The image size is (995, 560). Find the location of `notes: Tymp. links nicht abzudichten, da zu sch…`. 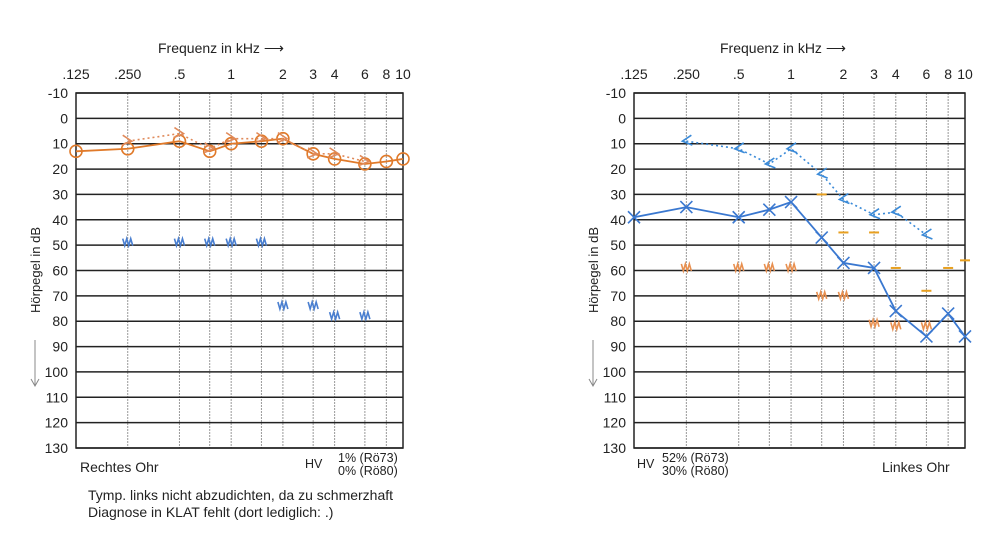

notes: Tymp. links nicht abzudichten, da zu sch… is located at coordinates (240, 504).